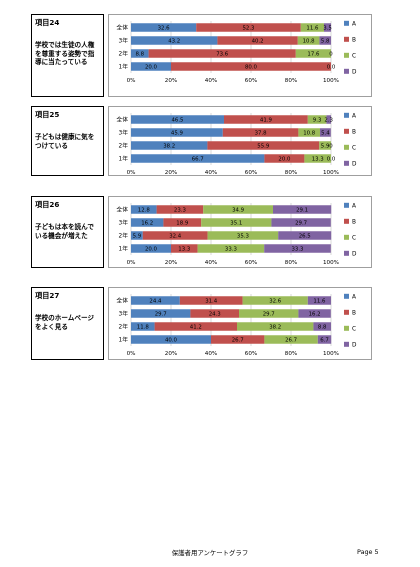 The height and width of the screenshot is (567, 420). Describe the element at coordinates (317, 121) in the screenshot. I see `data-label: 9.3` at that location.